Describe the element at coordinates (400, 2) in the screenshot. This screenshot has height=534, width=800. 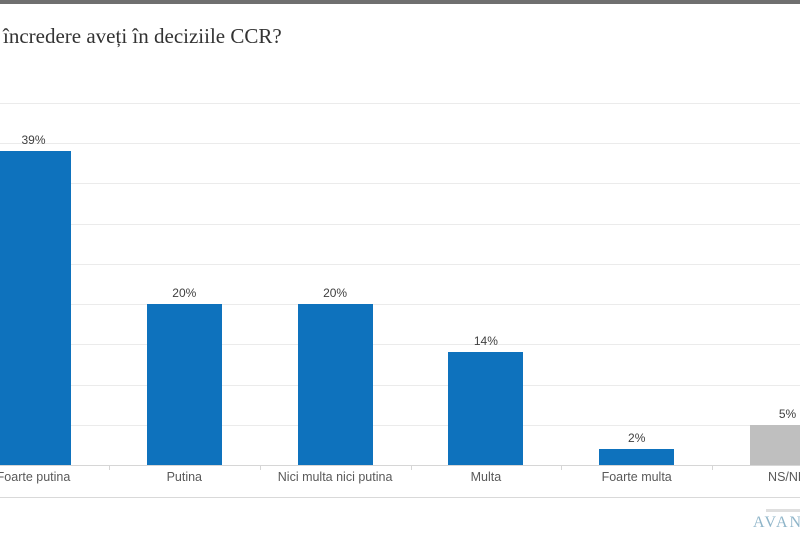
I see `top-strip` at that location.